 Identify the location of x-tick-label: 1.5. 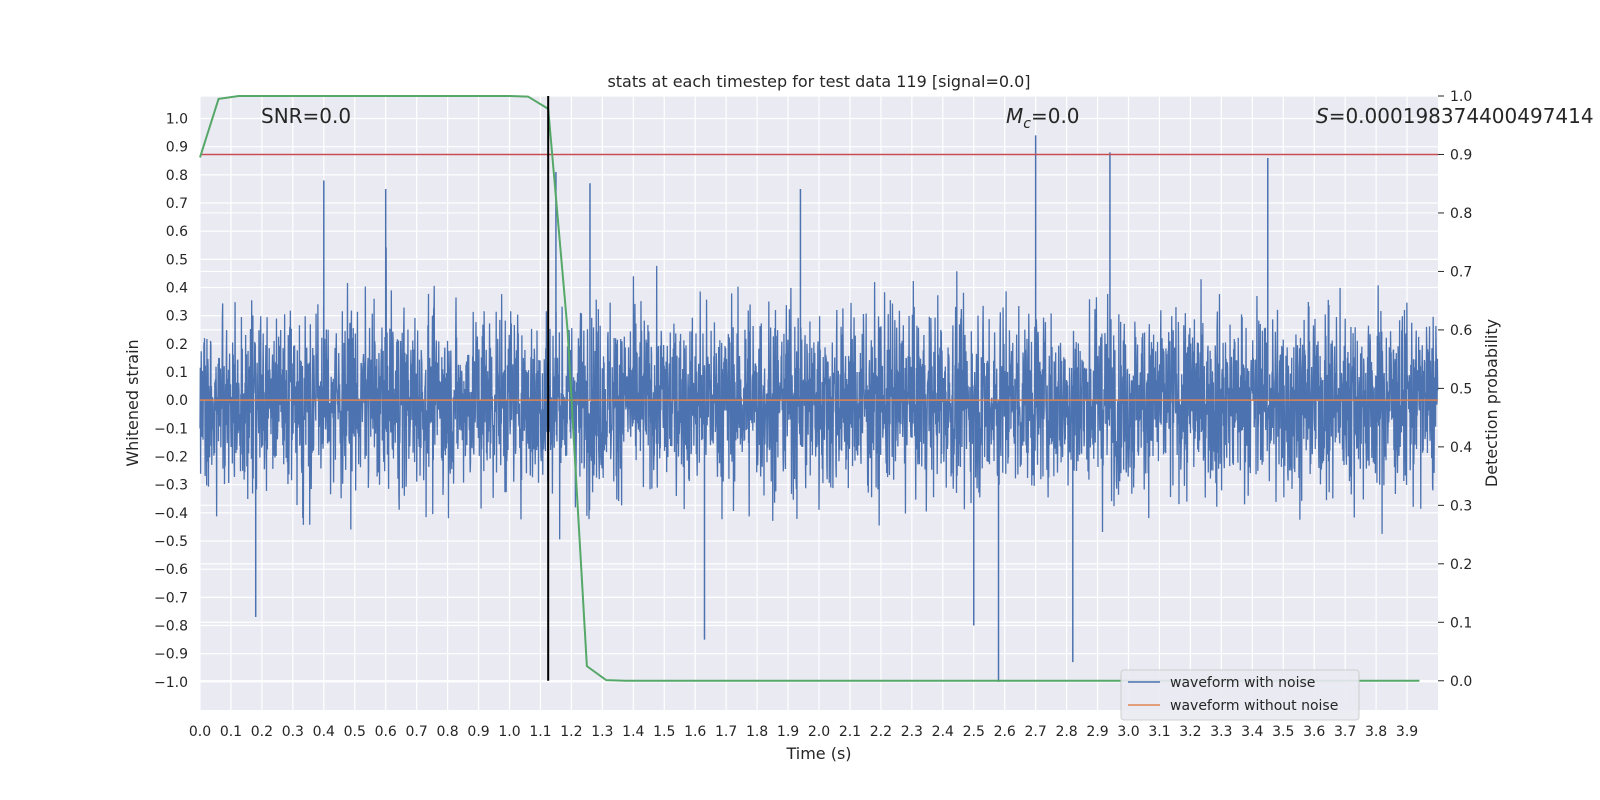
(664, 732).